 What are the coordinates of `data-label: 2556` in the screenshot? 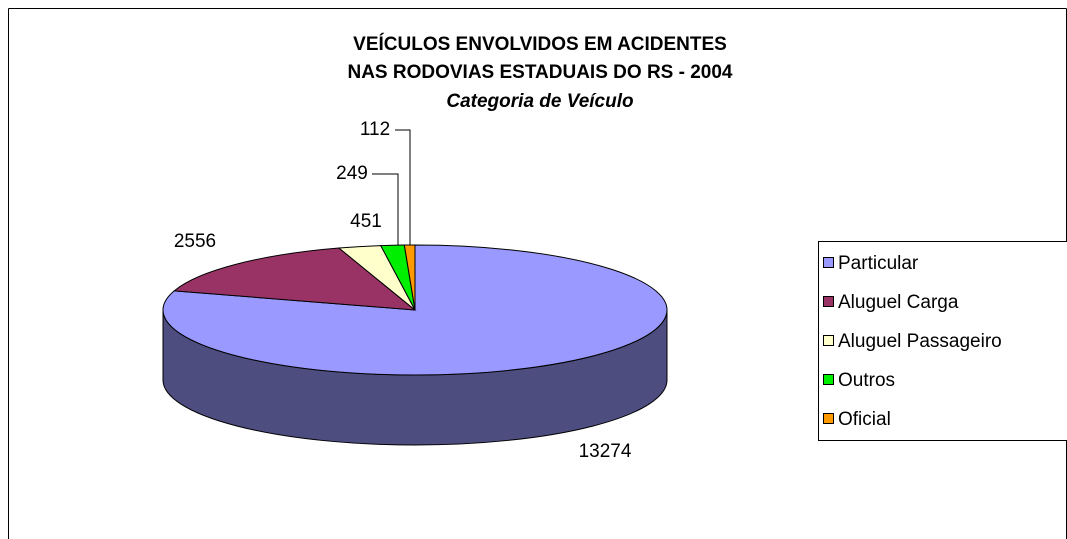 It's located at (195, 241).